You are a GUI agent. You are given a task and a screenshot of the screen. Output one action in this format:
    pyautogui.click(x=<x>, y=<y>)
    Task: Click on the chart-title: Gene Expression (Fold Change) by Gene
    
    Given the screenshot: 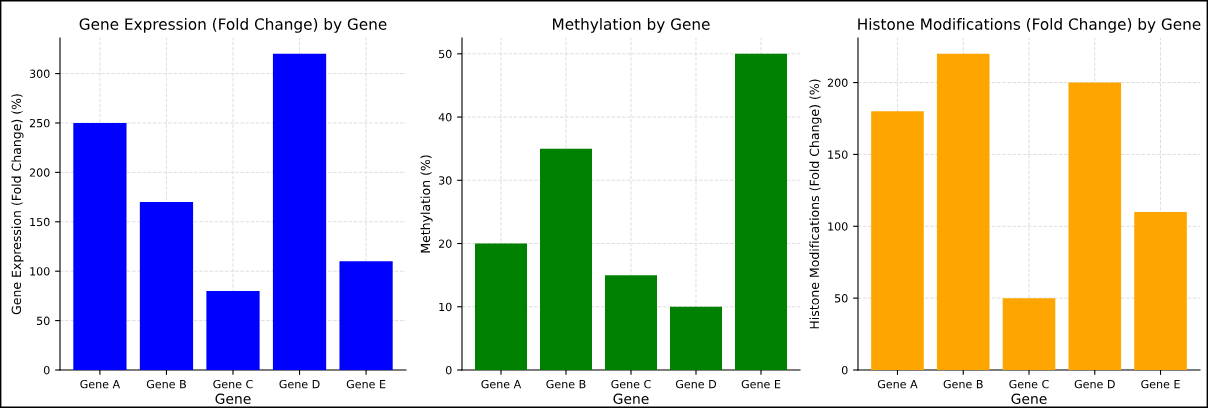 What is the action you would take?
    pyautogui.click(x=233, y=25)
    